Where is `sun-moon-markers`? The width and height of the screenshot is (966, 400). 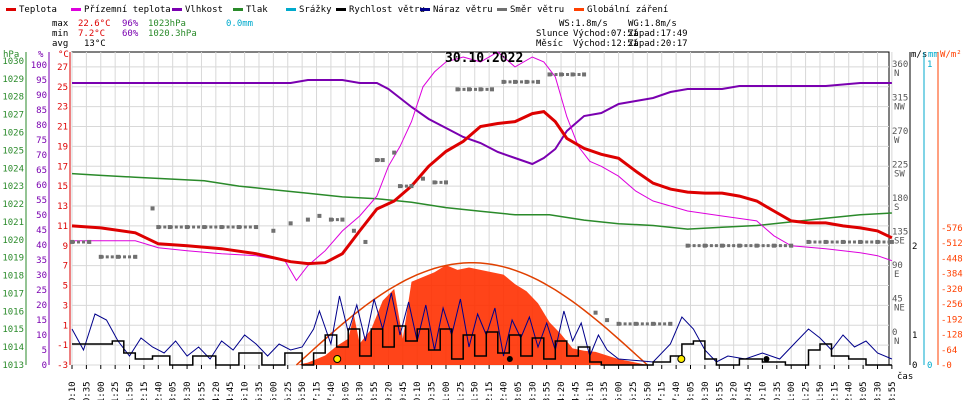 sun-moon-markers is located at coordinates (551, 359).